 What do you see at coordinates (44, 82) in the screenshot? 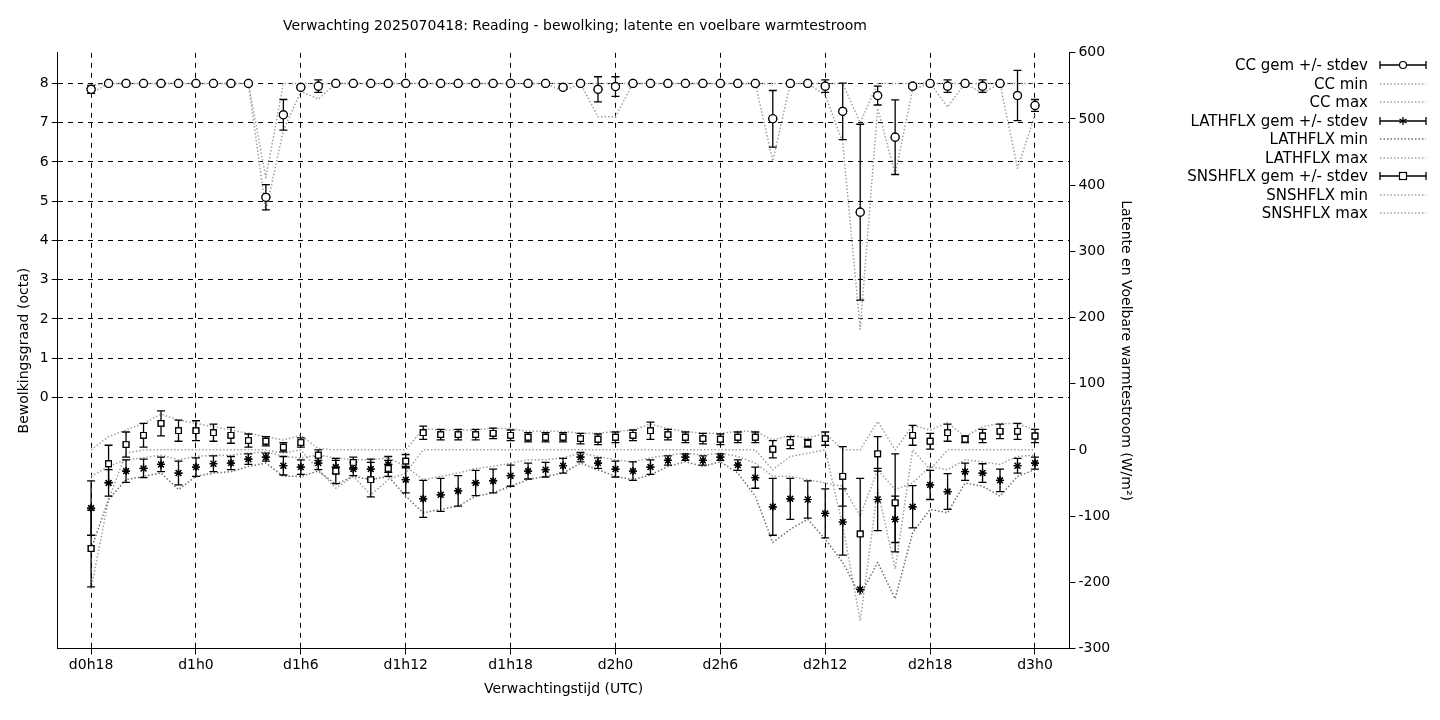
I see `y-tick-label: 8` at bounding box center [44, 82].